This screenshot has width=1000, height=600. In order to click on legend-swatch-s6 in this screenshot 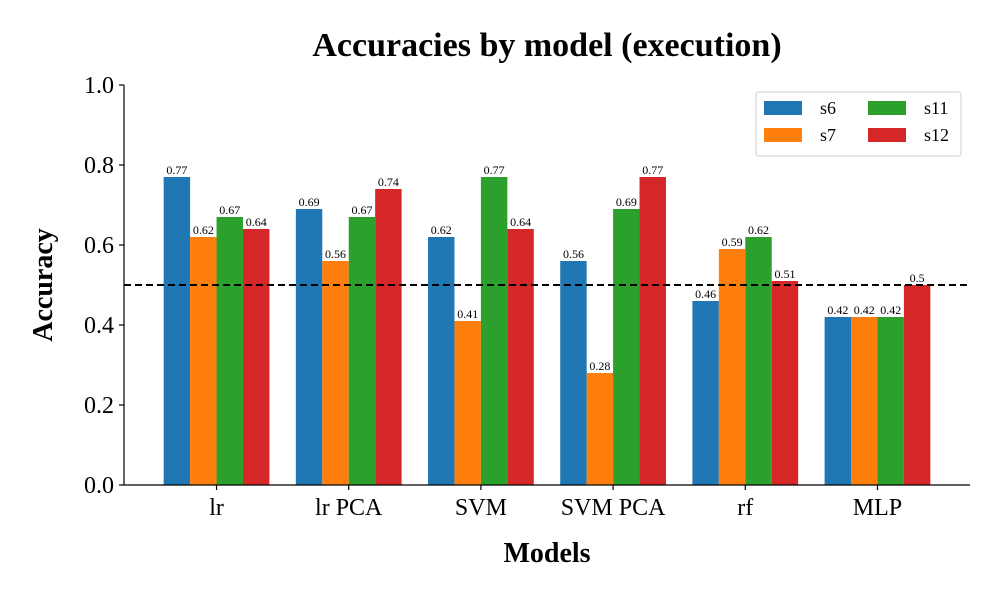, I will do `click(783, 108)`.